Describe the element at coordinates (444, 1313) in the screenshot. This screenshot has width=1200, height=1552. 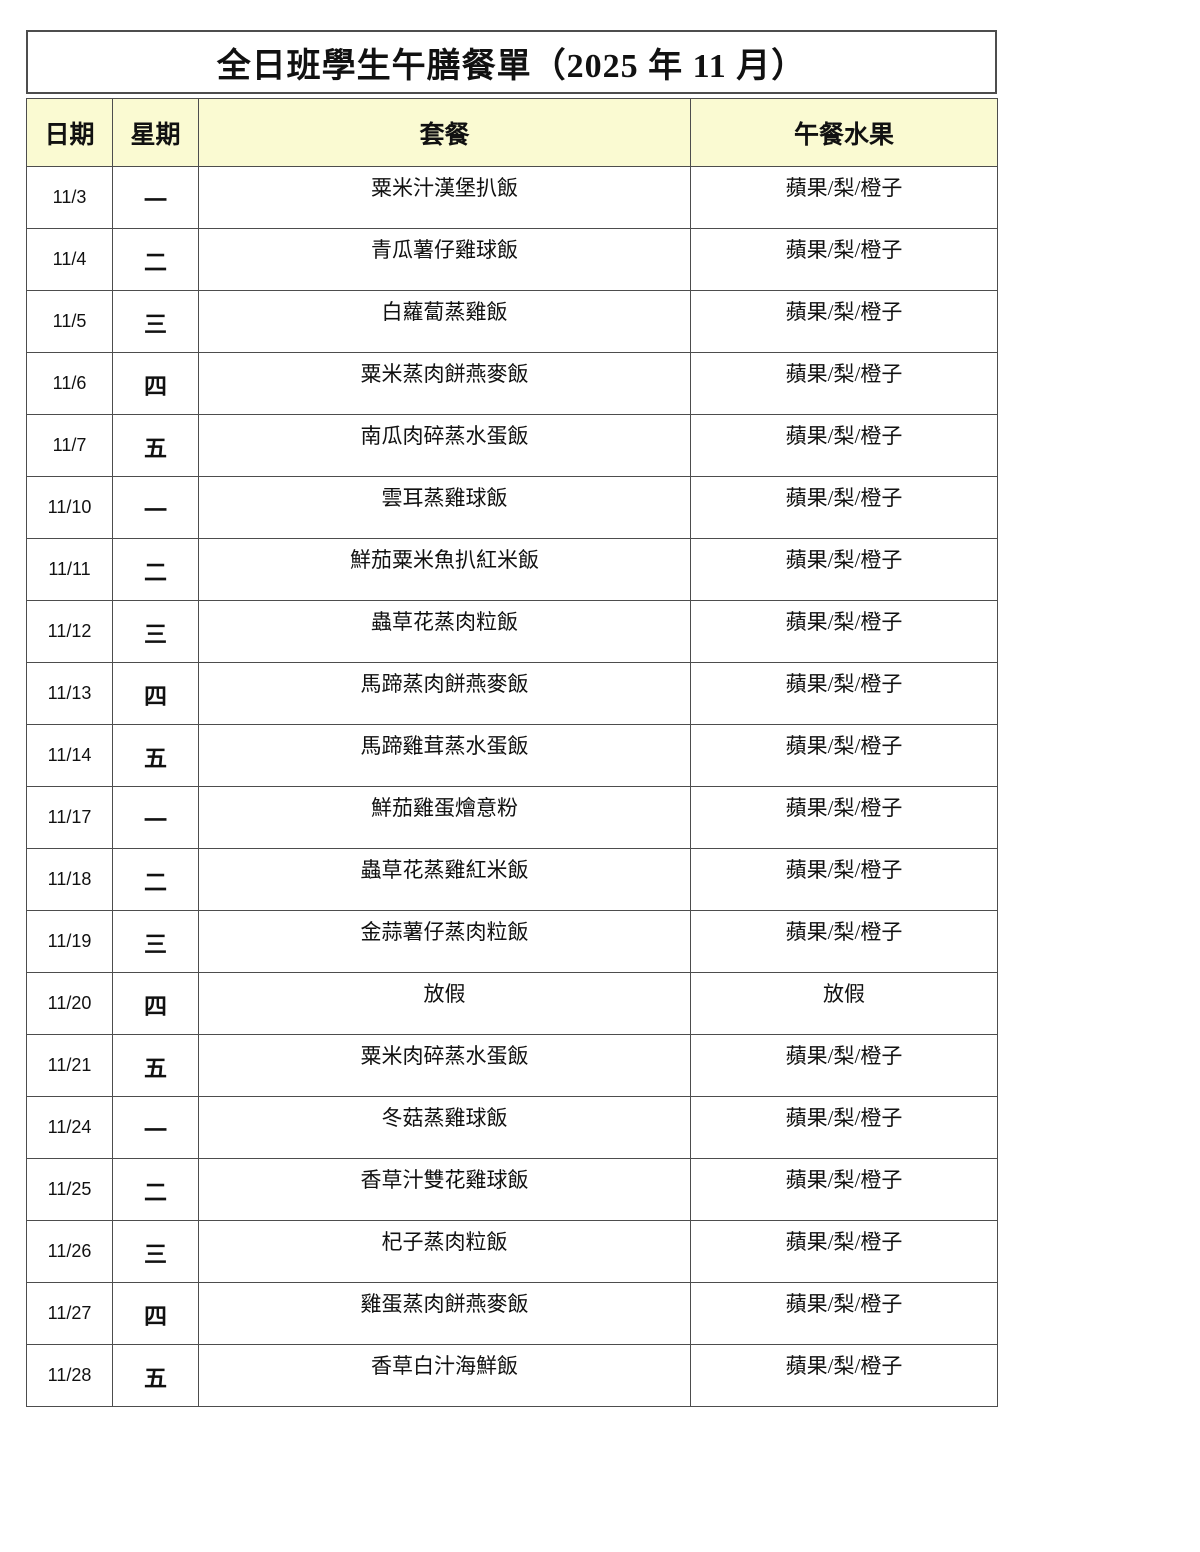
I see `meal-cell: 雞蛋蒸肉餅燕麥飯` at that location.